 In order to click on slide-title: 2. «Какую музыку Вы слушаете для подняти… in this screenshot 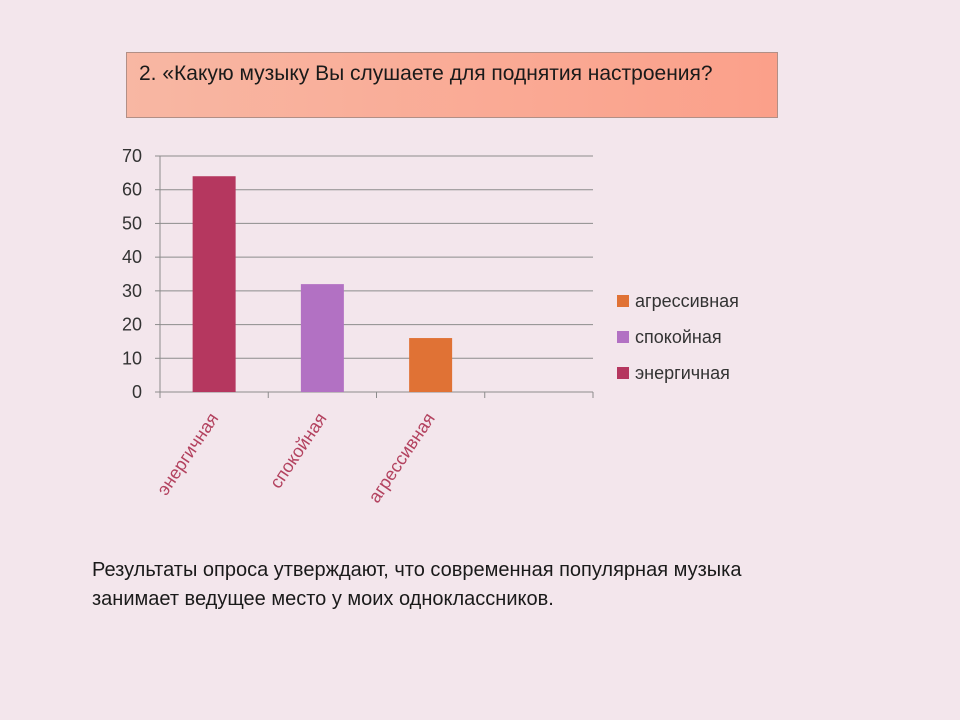, I will do `click(452, 85)`.